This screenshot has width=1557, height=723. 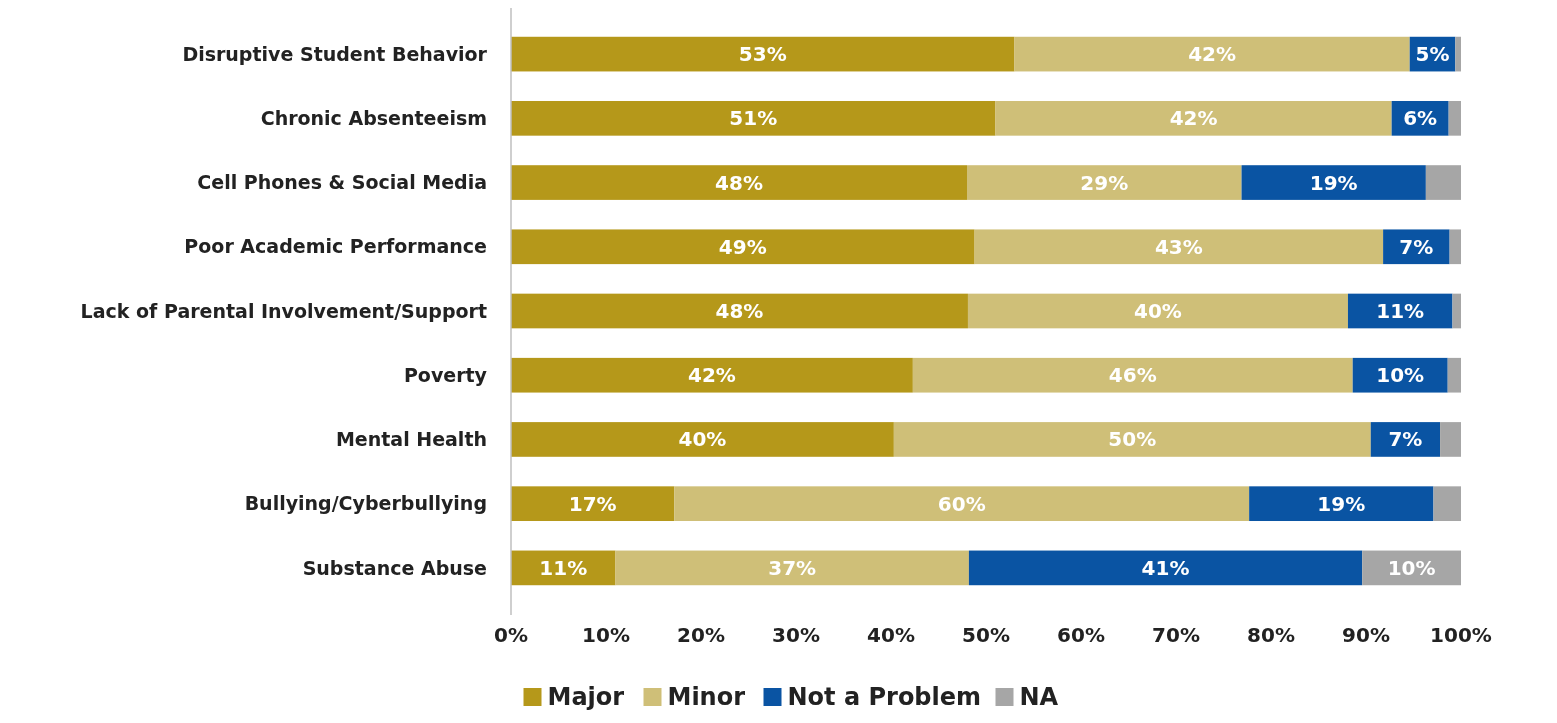 I want to click on data-label: 43%, so click(x=1178, y=246).